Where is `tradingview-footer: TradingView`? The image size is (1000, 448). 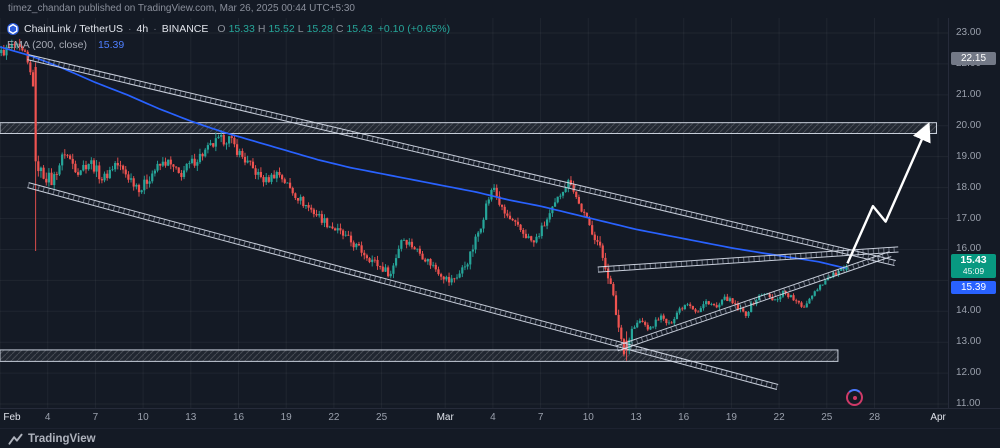
tradingview-footer: TradingView is located at coordinates (52, 439).